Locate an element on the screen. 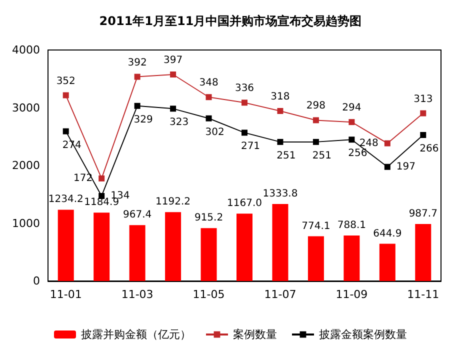  data-label: 352 is located at coordinates (66, 81).